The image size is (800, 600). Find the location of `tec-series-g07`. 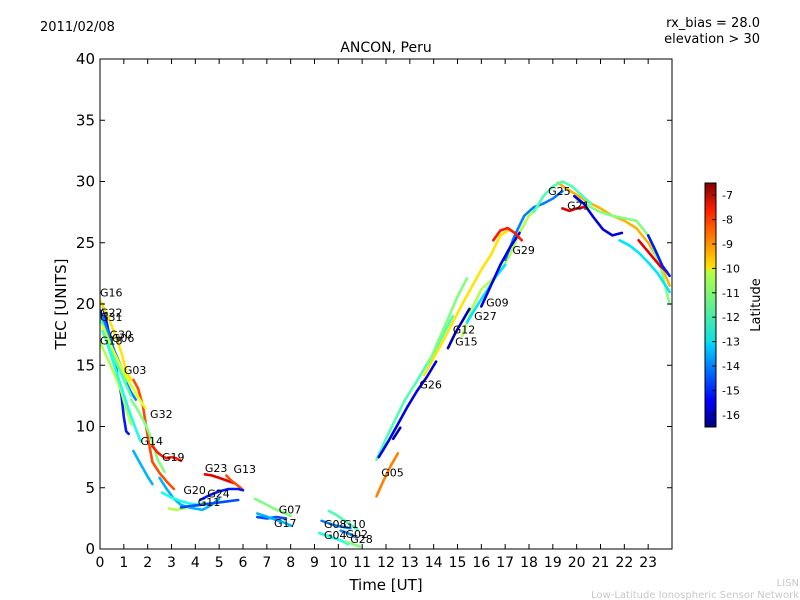

tec-series-g07 is located at coordinates (273, 507).